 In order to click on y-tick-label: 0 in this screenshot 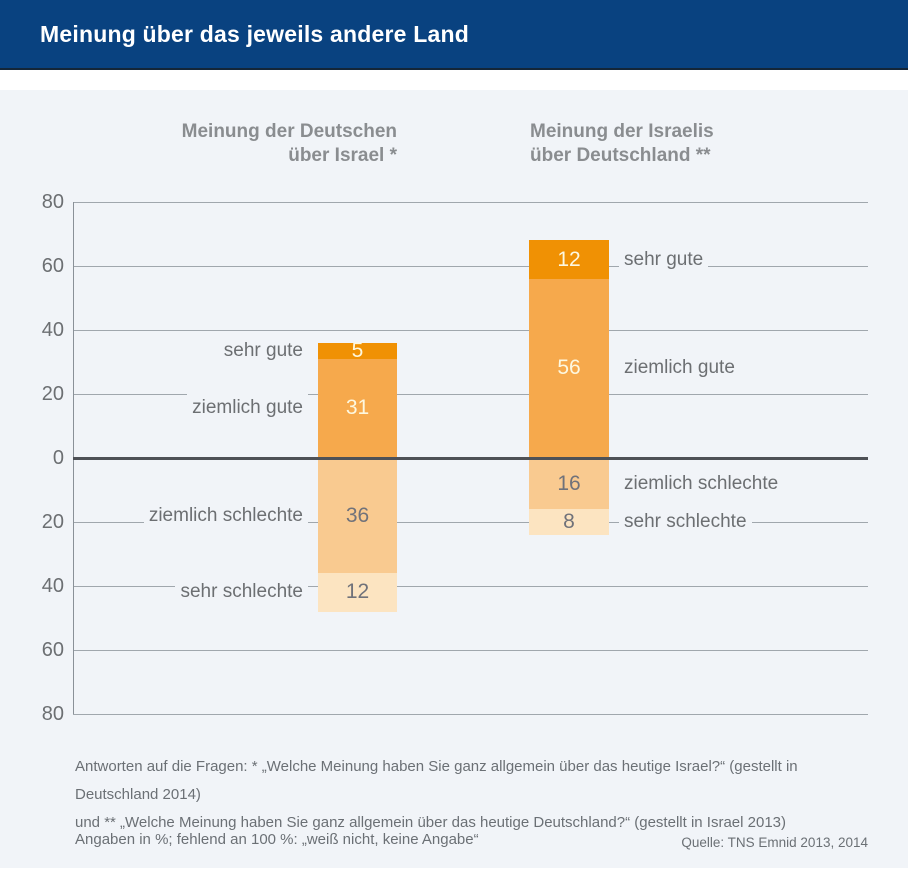, I will do `click(58, 458)`.